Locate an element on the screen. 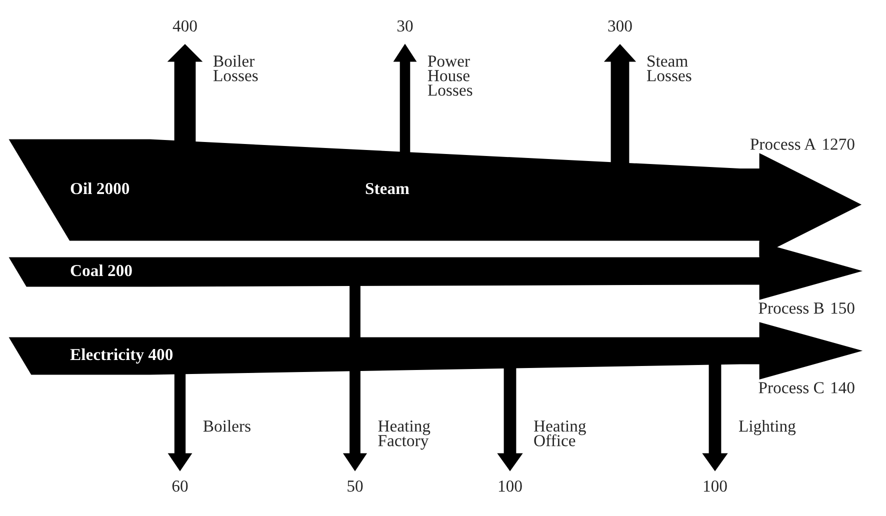  data-label: 400 is located at coordinates (184, 26).